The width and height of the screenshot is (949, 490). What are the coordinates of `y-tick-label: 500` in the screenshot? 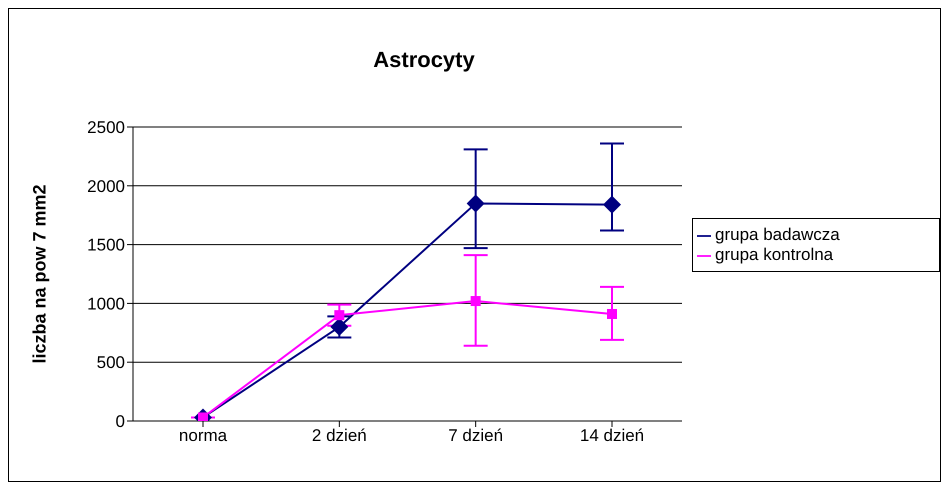 It's located at (110, 362).